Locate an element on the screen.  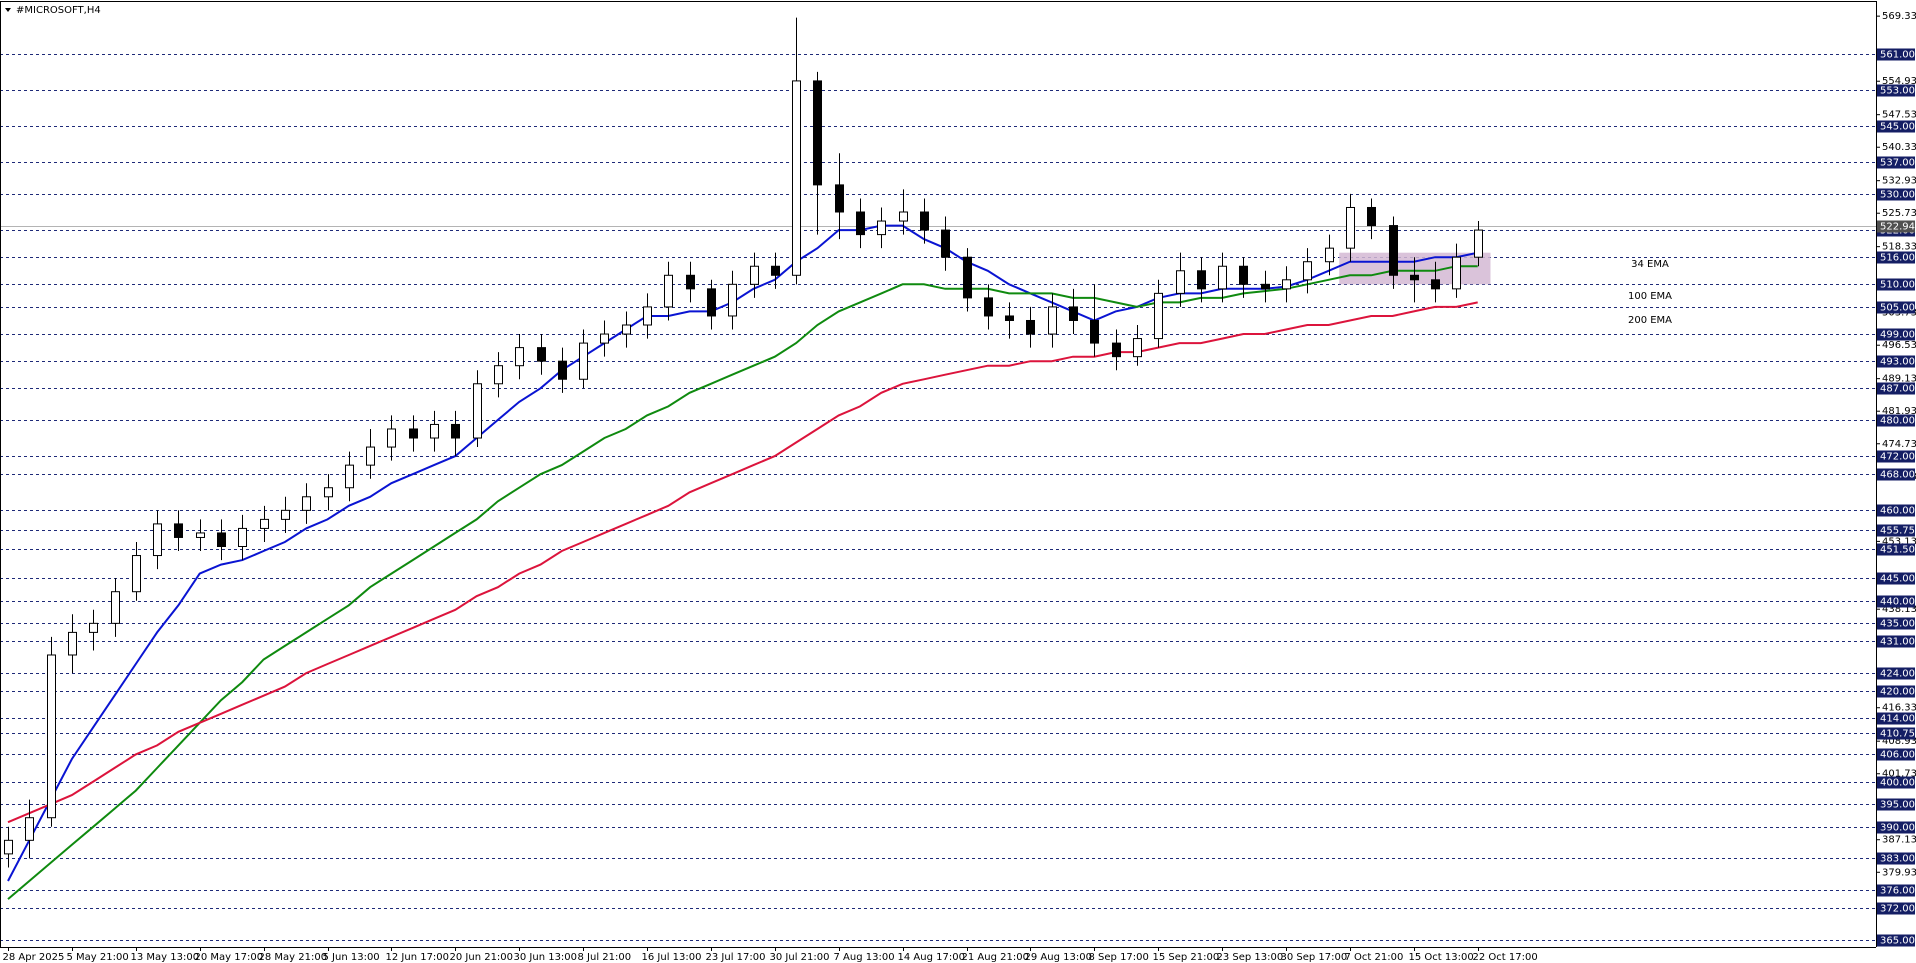
level-label: 561.00 is located at coordinates (1897, 55).